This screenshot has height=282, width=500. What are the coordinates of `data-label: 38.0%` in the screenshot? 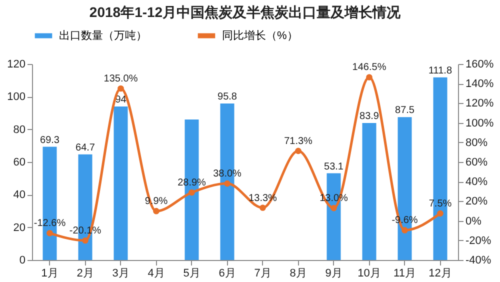 It's located at (227, 174).